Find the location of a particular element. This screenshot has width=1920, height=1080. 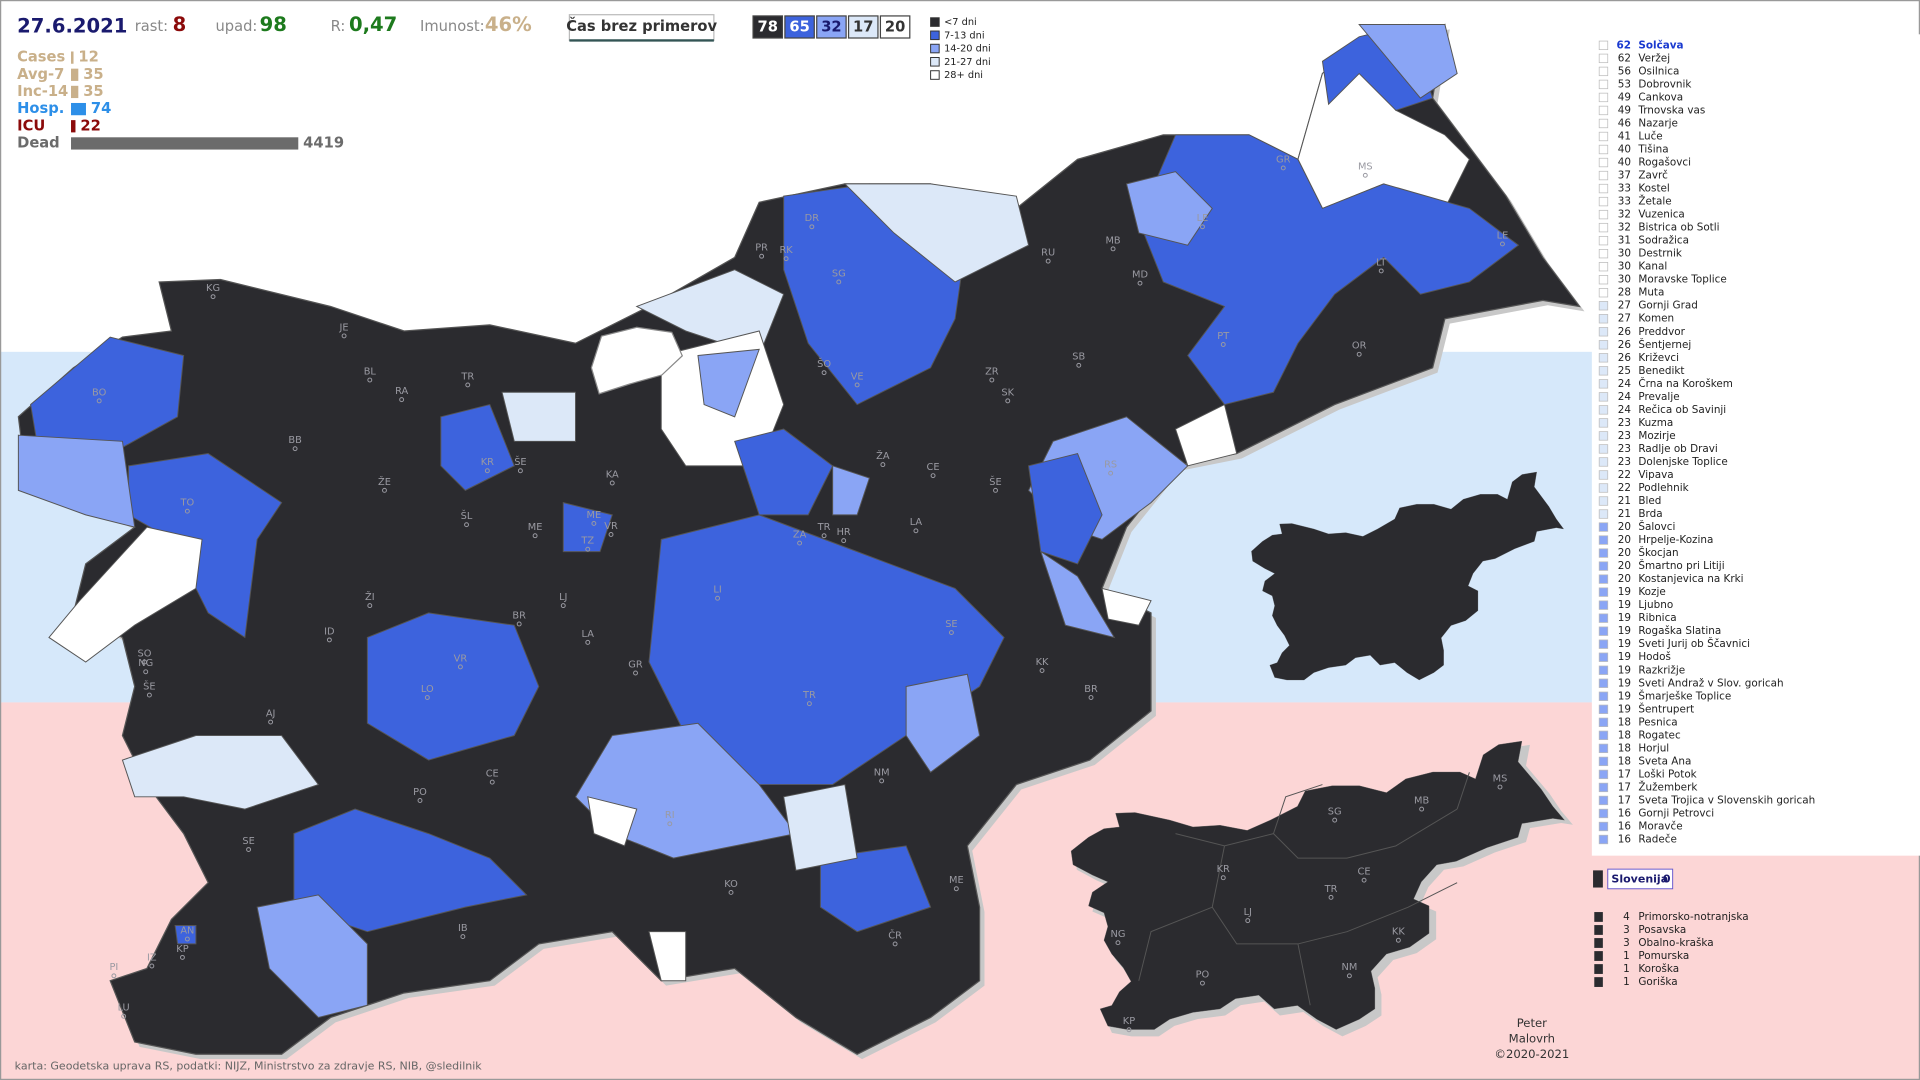

map-label: BO is located at coordinates (99, 392).